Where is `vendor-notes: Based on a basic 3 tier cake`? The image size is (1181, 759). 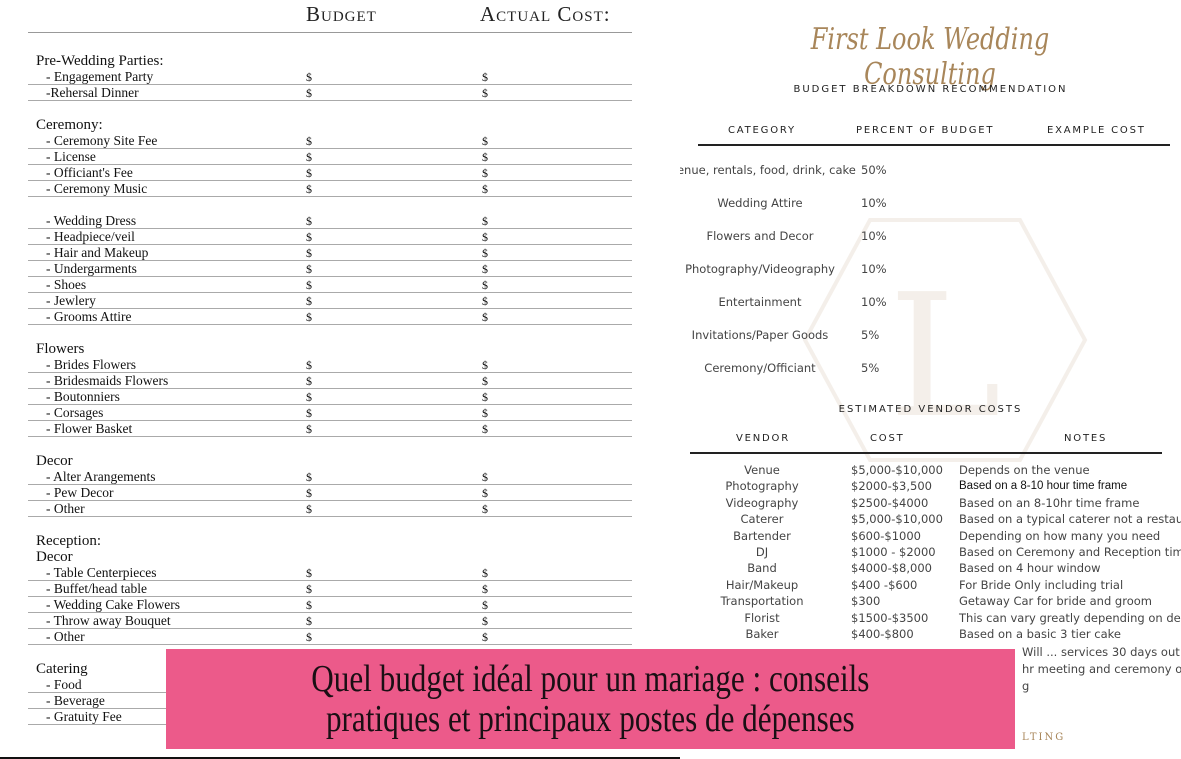
vendor-notes: Based on a basic 3 tier cake is located at coordinates (1040, 634).